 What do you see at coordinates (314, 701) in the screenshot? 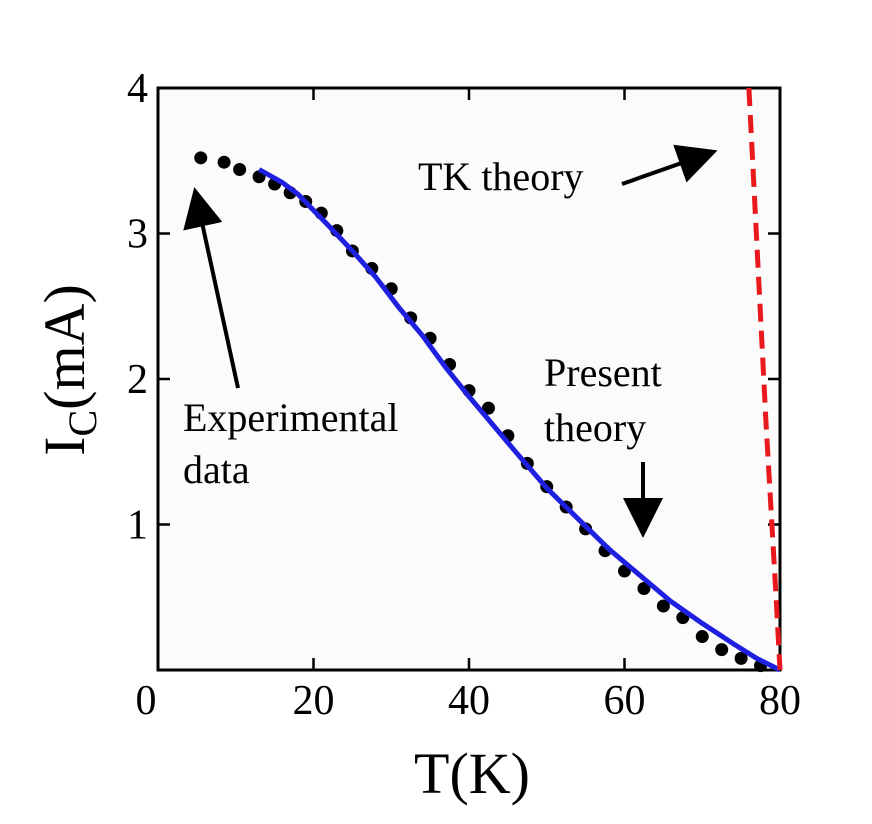
I see `x-tick-label: 20` at bounding box center [314, 701].